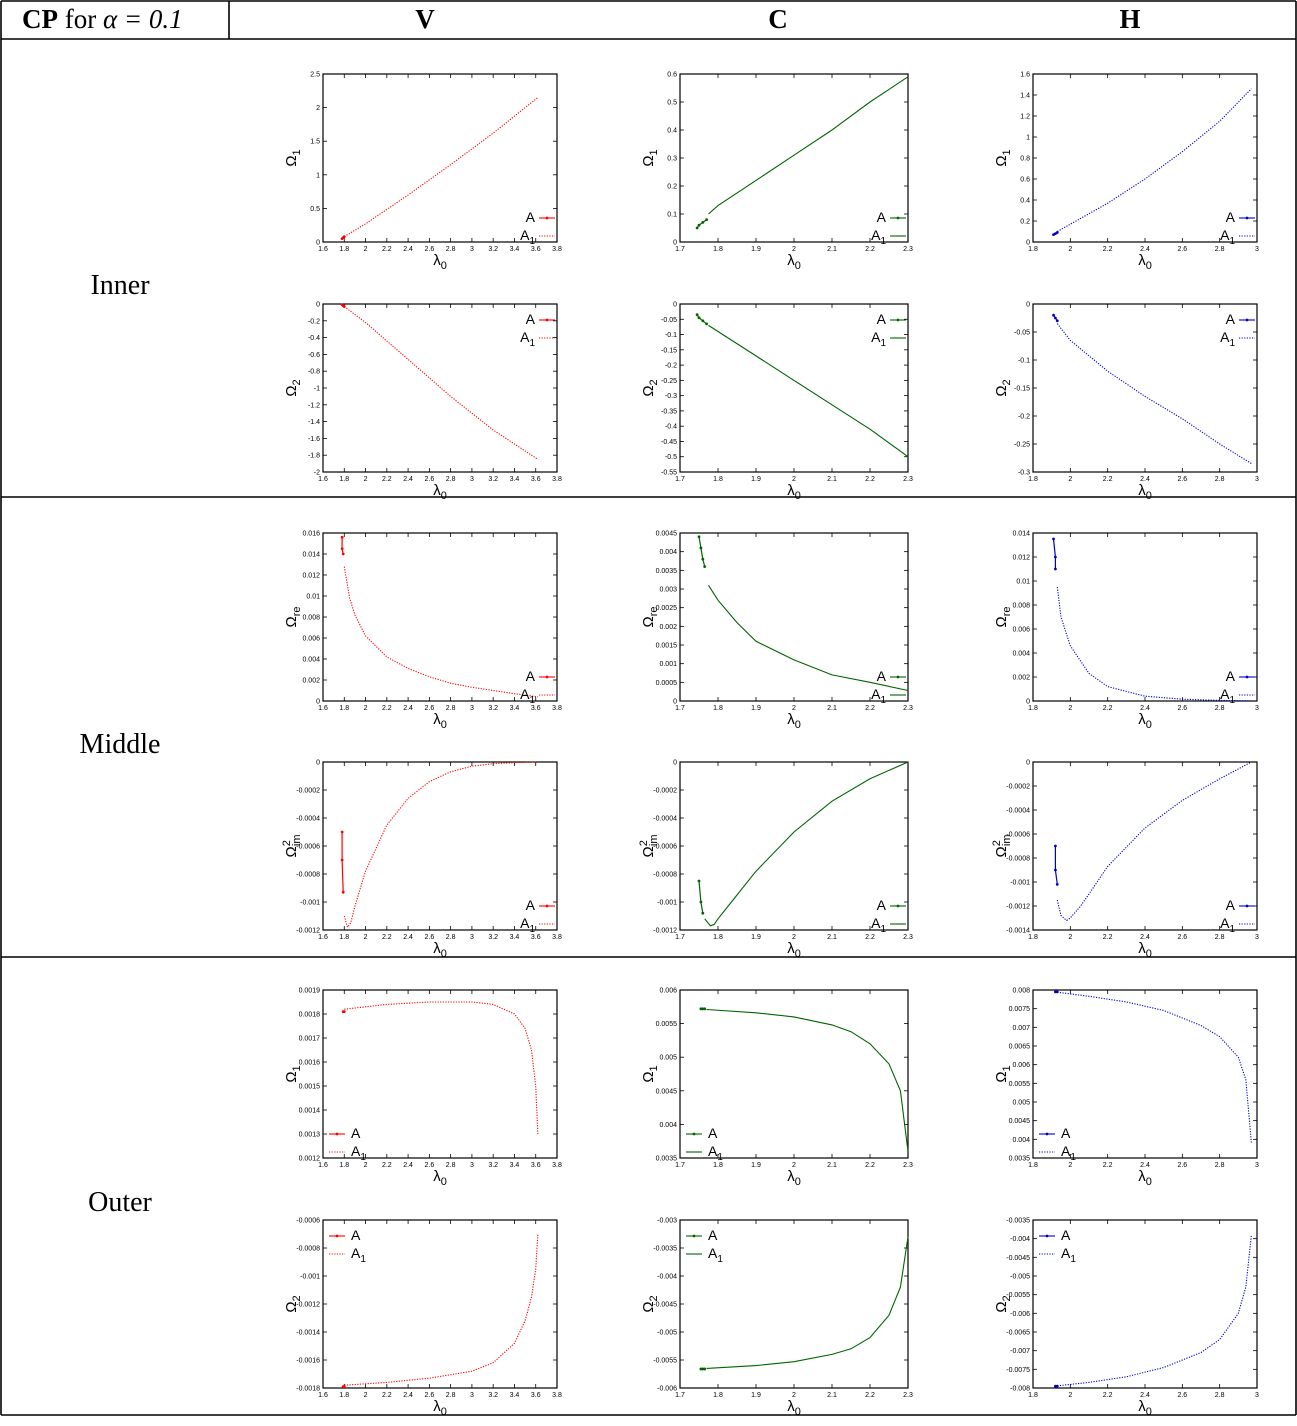 The height and width of the screenshot is (1426, 1297). I want to click on y-tick-label: -0.0055, so click(665, 1361).